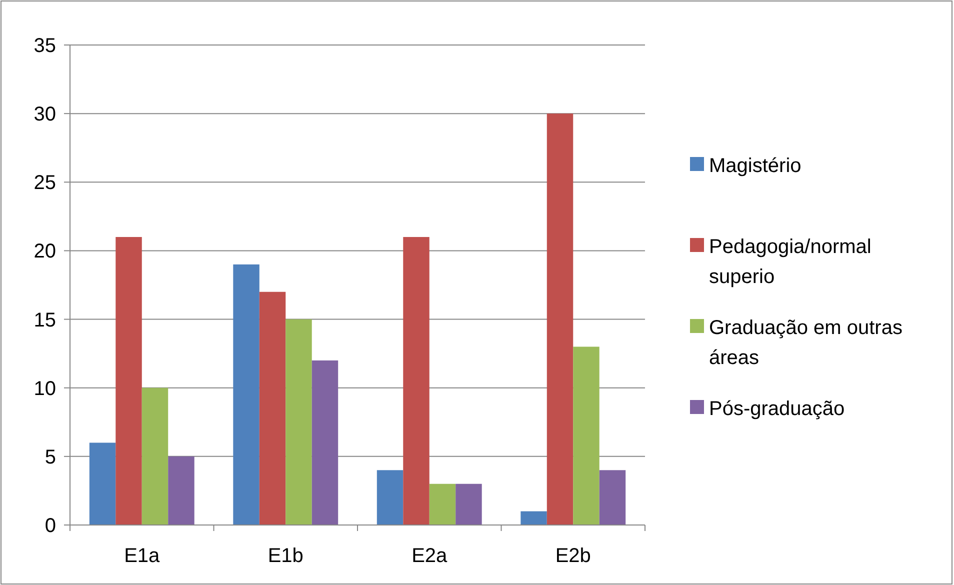  I want to click on y-tick-label: 35, so click(45, 46).